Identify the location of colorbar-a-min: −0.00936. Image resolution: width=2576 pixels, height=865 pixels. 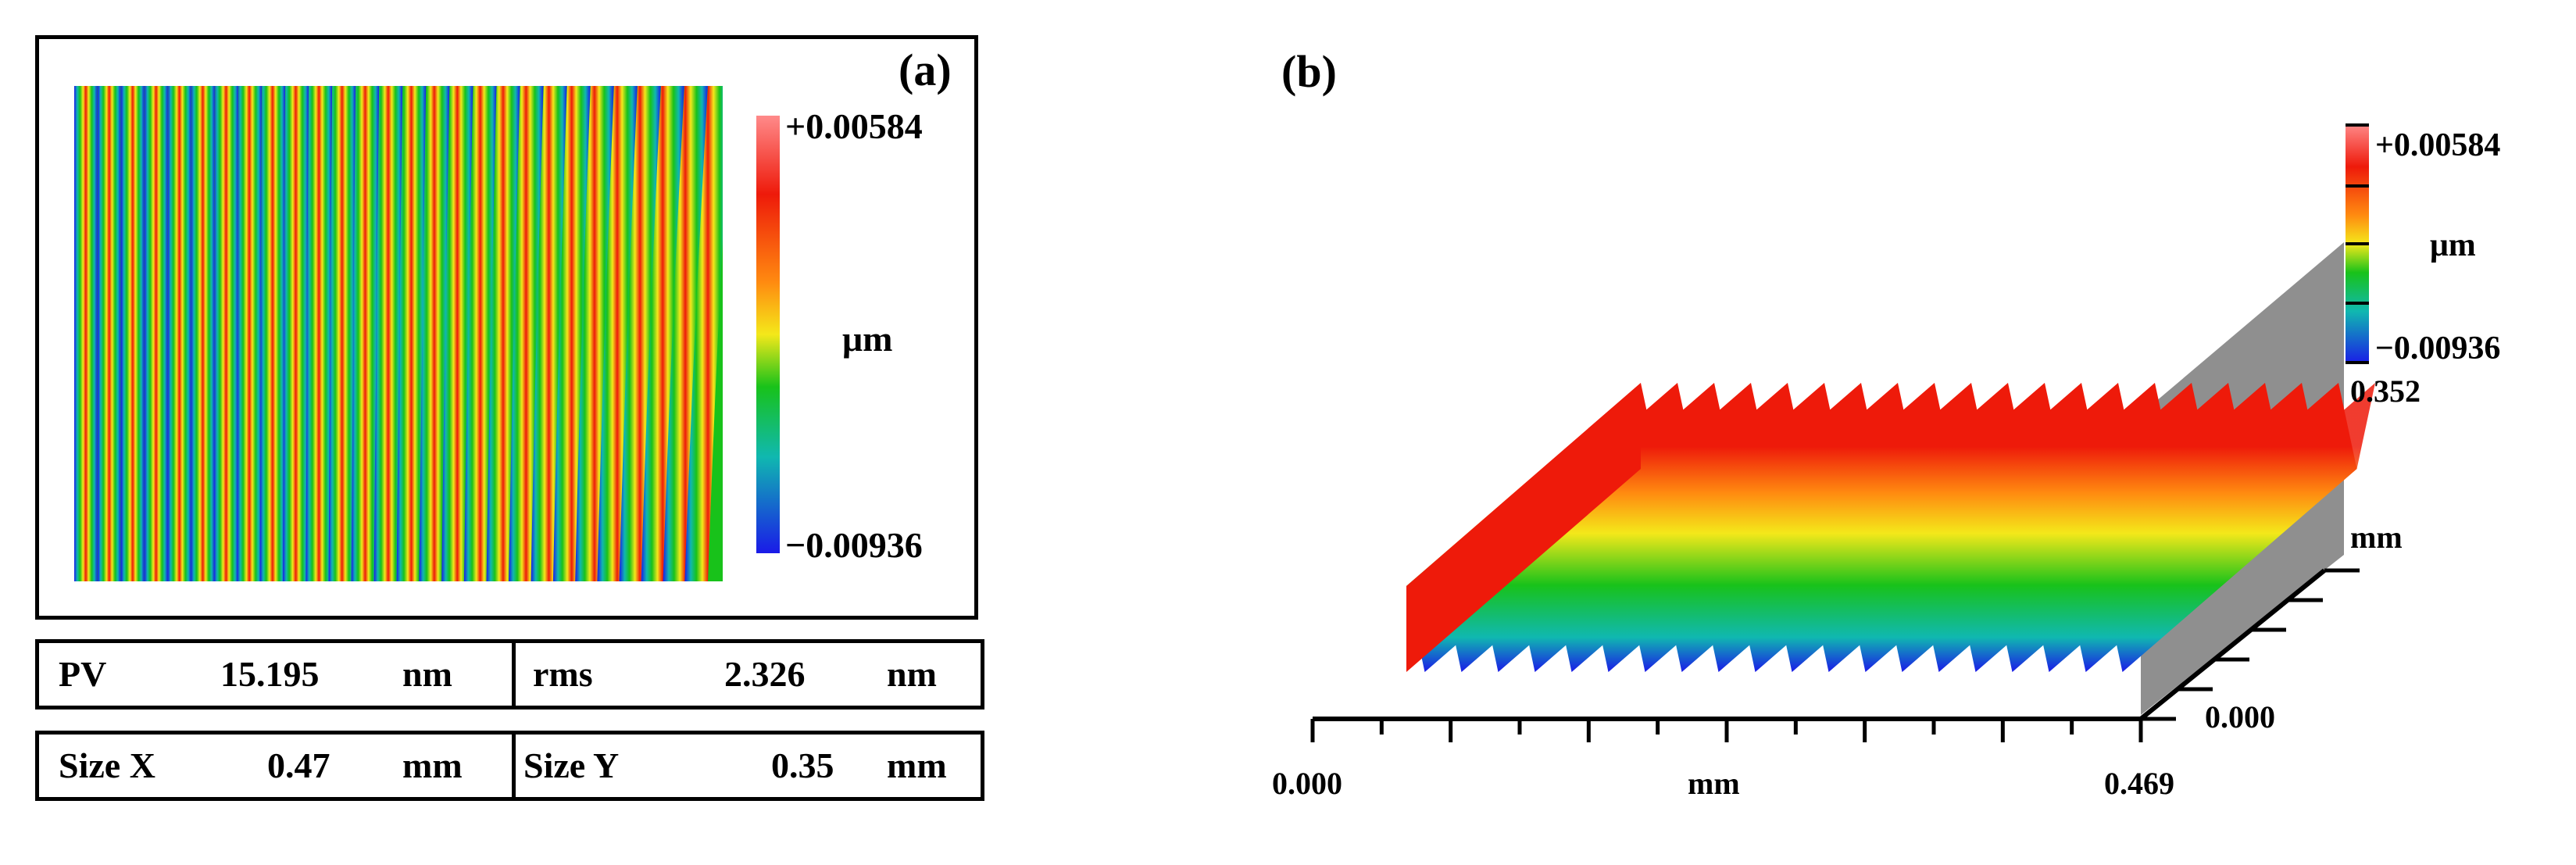
(854, 545).